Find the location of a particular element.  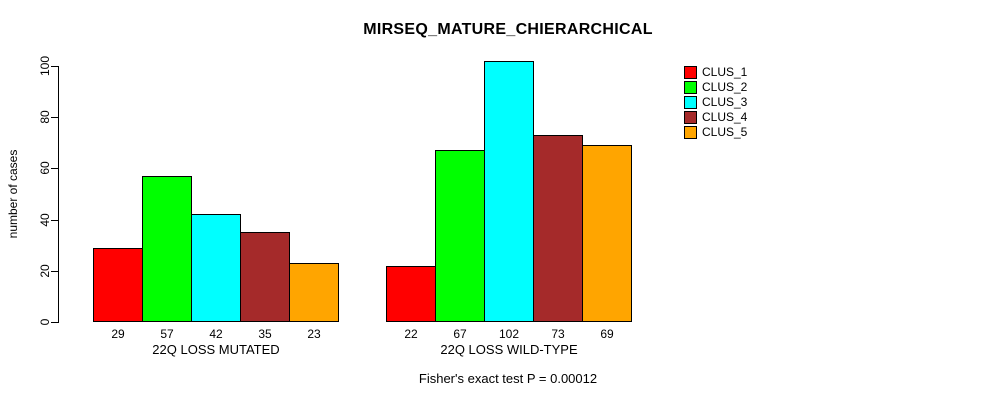

bar-clus_1-group1 is located at coordinates (118, 285).